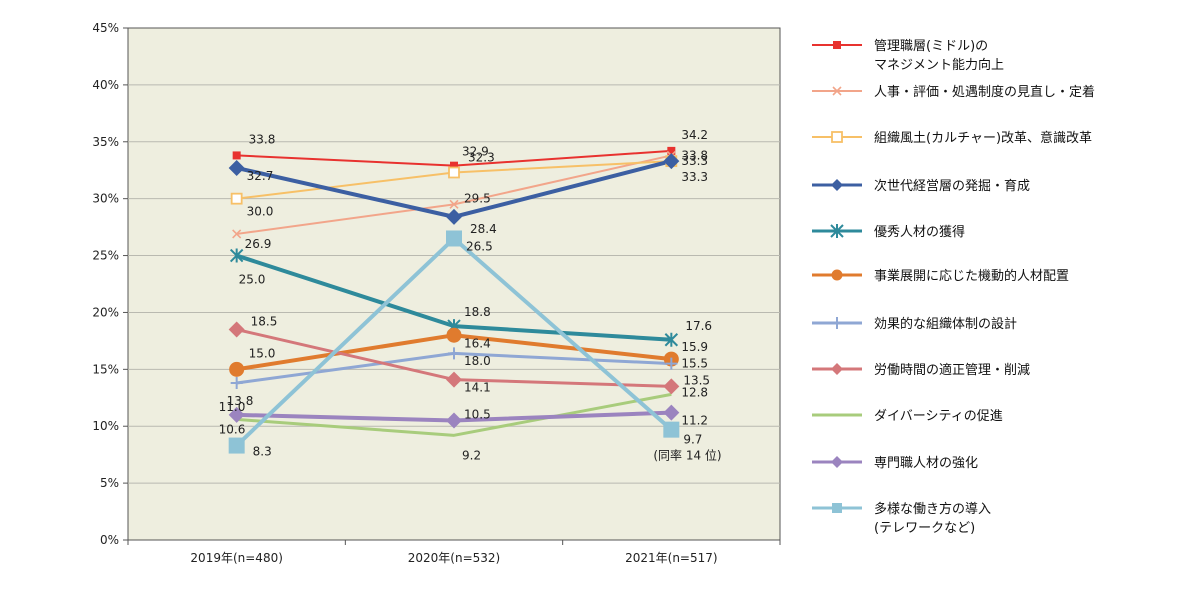 This screenshot has height=606, width=1200. Describe the element at coordinates (694, 364) in the screenshot. I see `data-label: 15.5` at that location.